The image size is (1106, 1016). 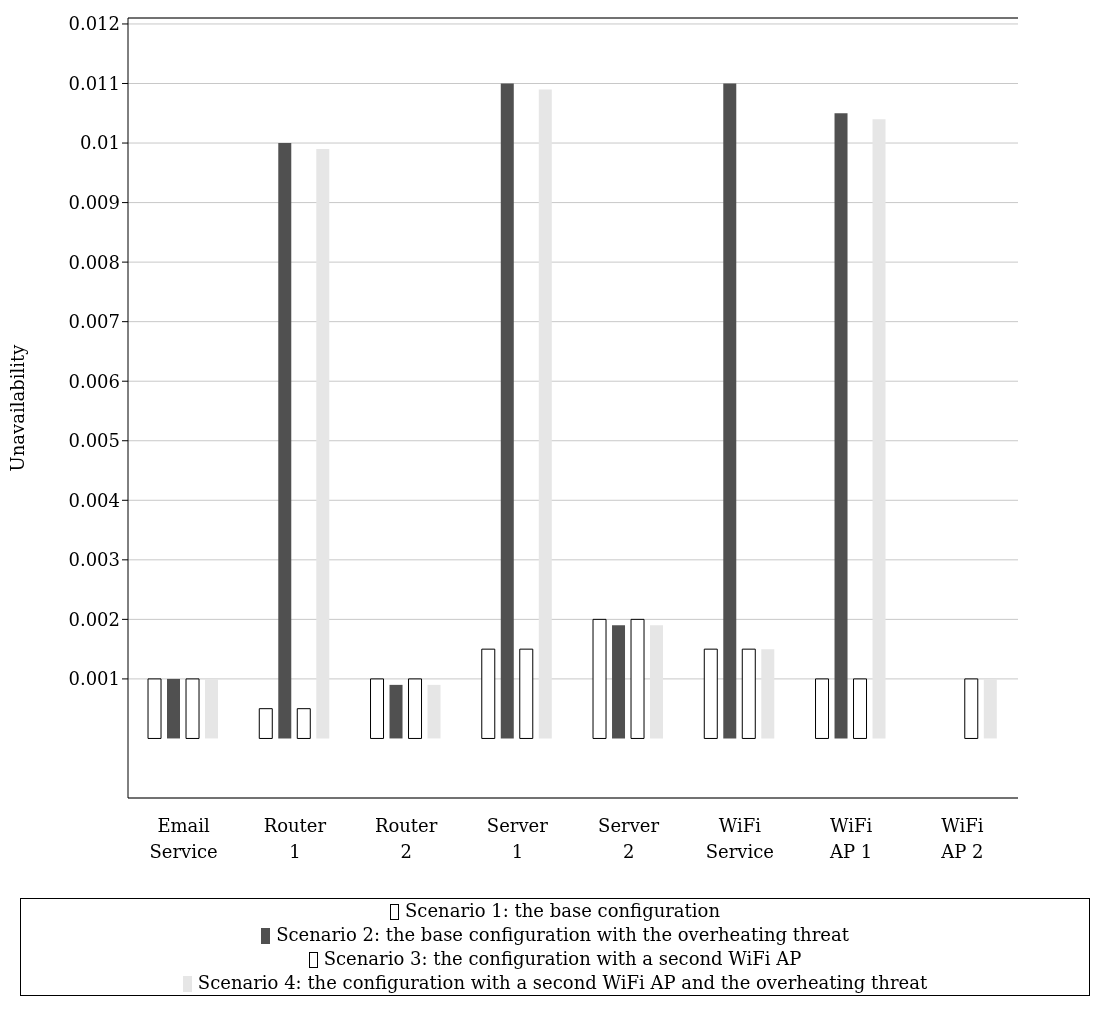 What do you see at coordinates (295, 838) in the screenshot?
I see `x-tick-label: Router 1` at bounding box center [295, 838].